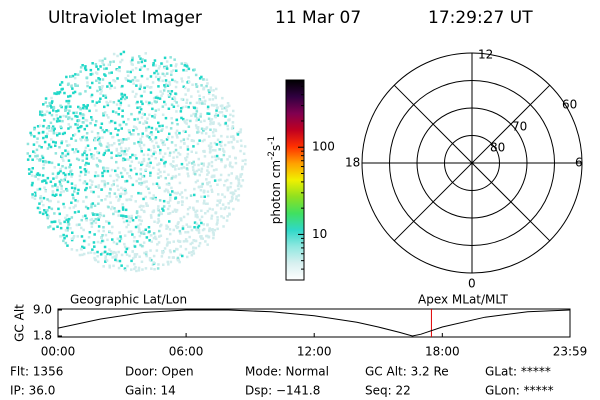  Describe the element at coordinates (272, 155) in the screenshot. I see `label-sup: -2` at that location.